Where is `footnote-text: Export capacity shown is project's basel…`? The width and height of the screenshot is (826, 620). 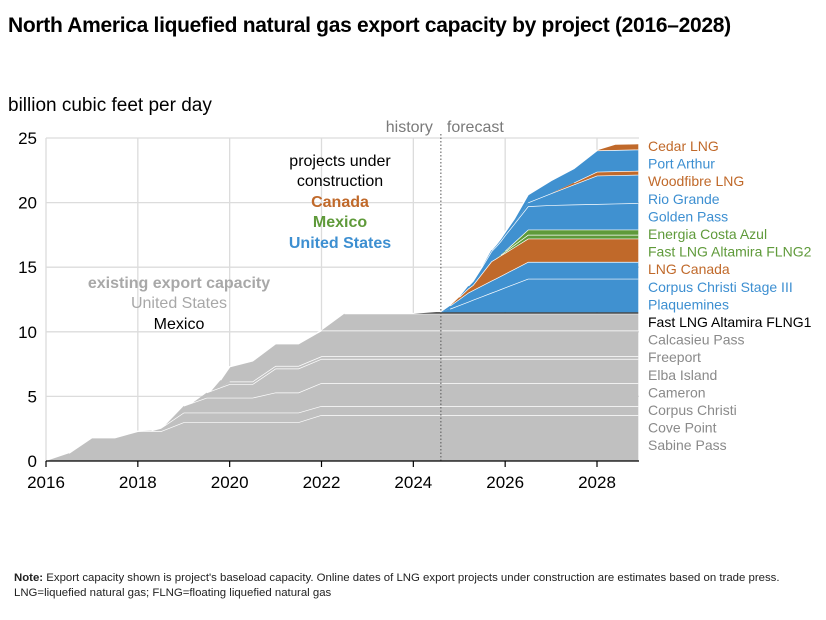 footnote-text: Export capacity shown is project's basel… is located at coordinates (397, 585).